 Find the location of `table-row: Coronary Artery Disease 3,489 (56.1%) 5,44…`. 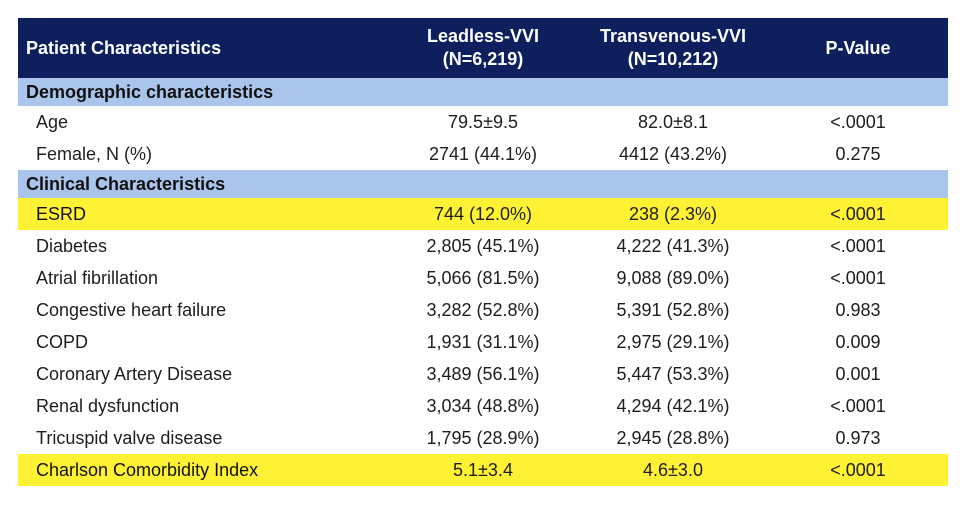

table-row: Coronary Artery Disease 3,489 (56.1%) 5,44… is located at coordinates (483, 374).